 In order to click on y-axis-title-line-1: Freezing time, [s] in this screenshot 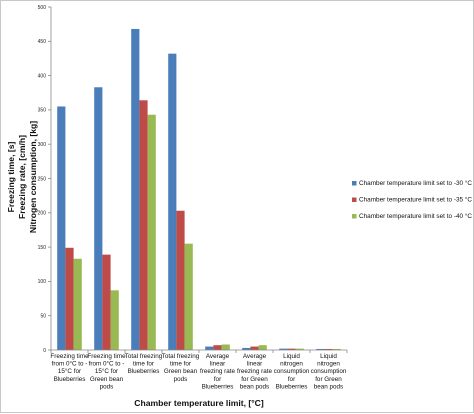, I will do `click(11, 177)`.